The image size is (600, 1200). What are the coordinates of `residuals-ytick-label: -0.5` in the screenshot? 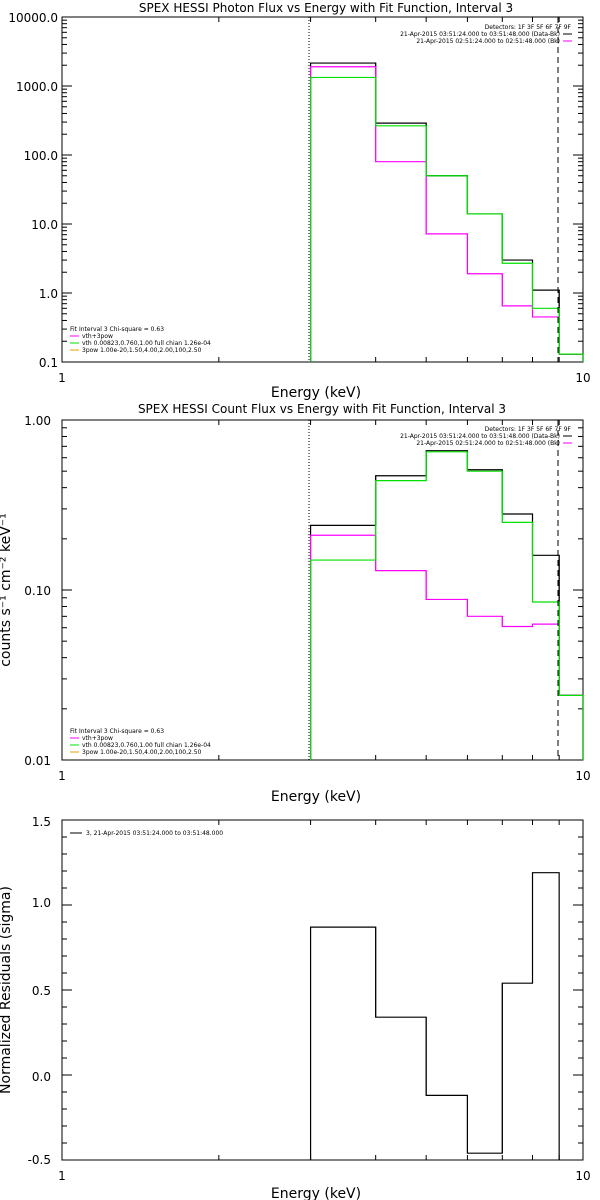 It's located at (39, 1160).